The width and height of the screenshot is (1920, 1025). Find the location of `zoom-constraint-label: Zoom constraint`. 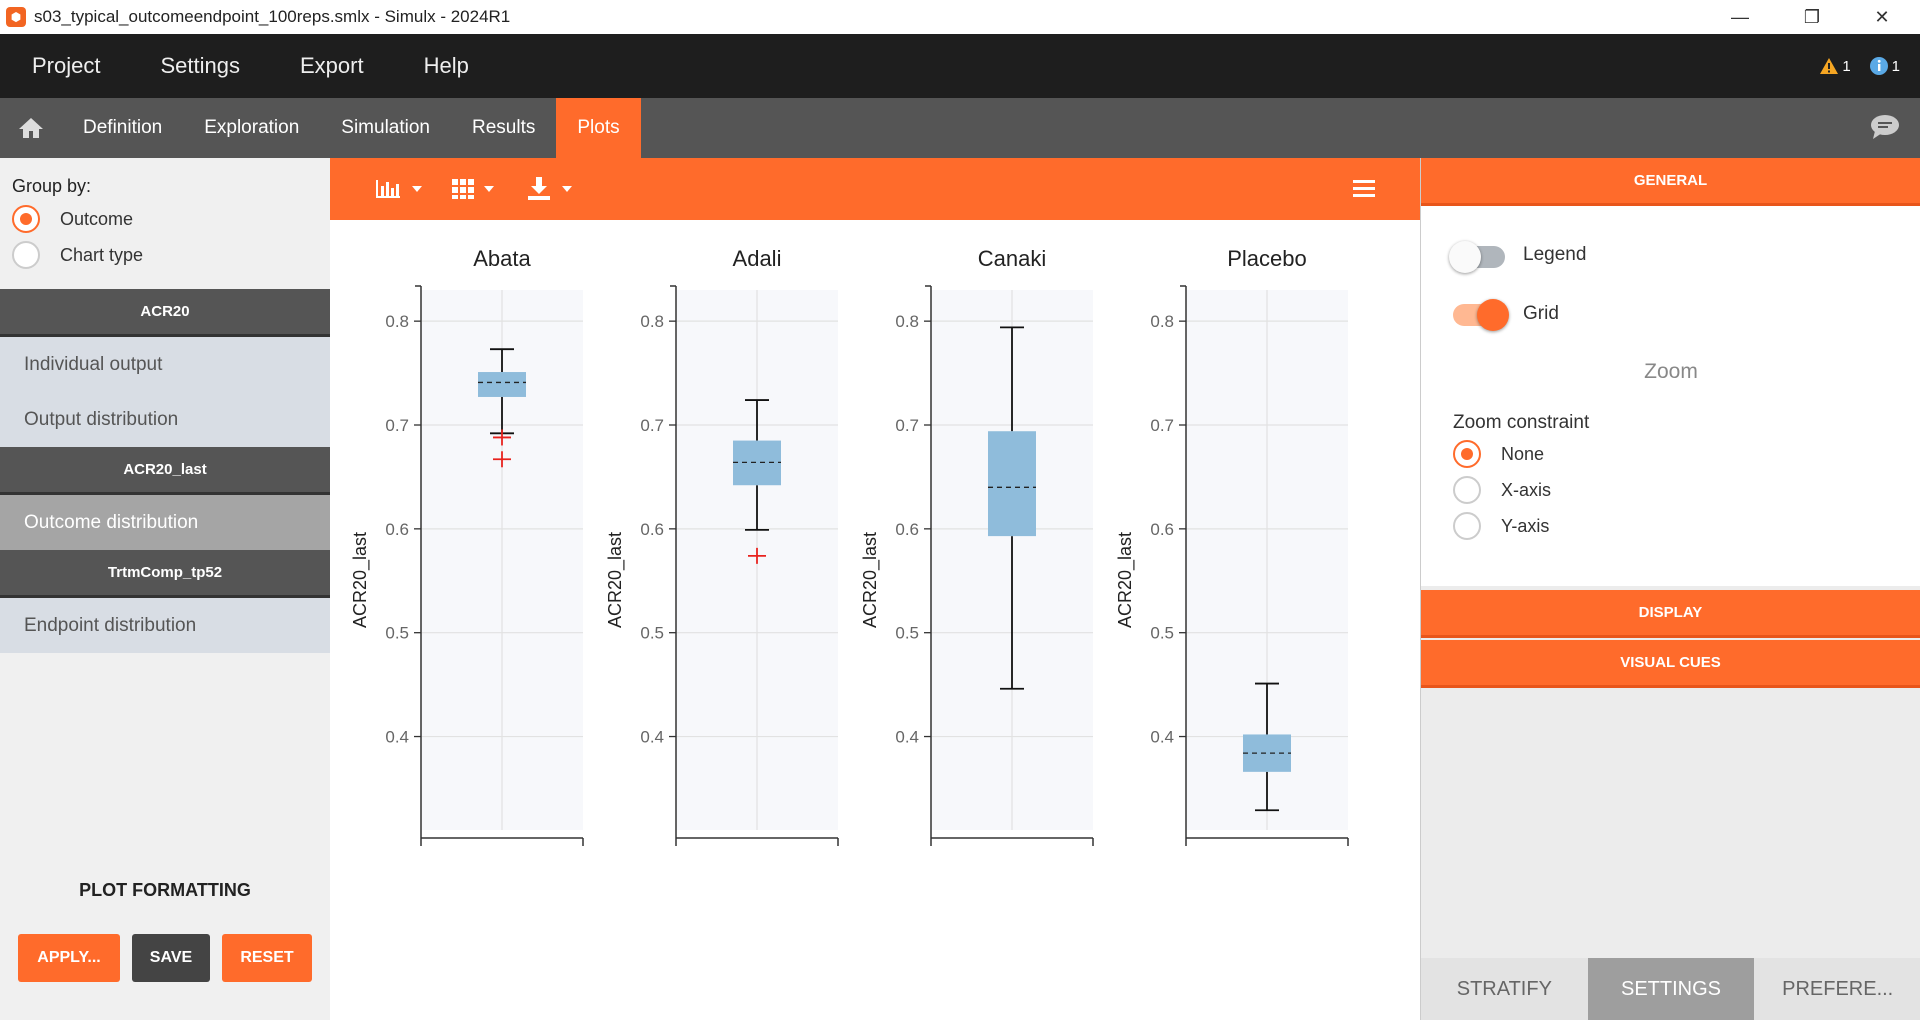

zoom-constraint-label: Zoom constraint is located at coordinates (1521, 422).